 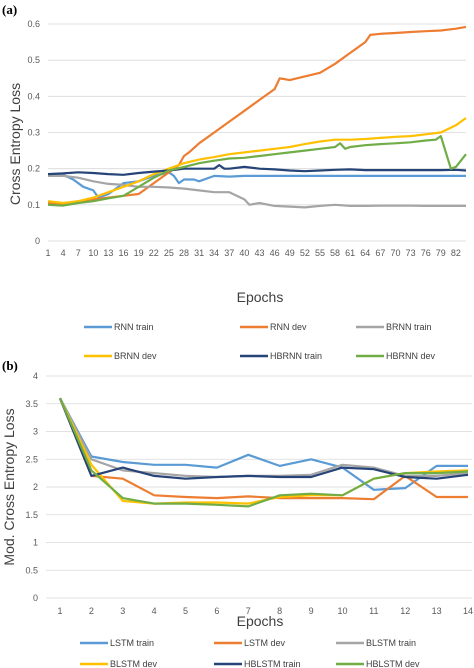 I want to click on y-tick-label-b: 0.5, so click(x=31, y=570).